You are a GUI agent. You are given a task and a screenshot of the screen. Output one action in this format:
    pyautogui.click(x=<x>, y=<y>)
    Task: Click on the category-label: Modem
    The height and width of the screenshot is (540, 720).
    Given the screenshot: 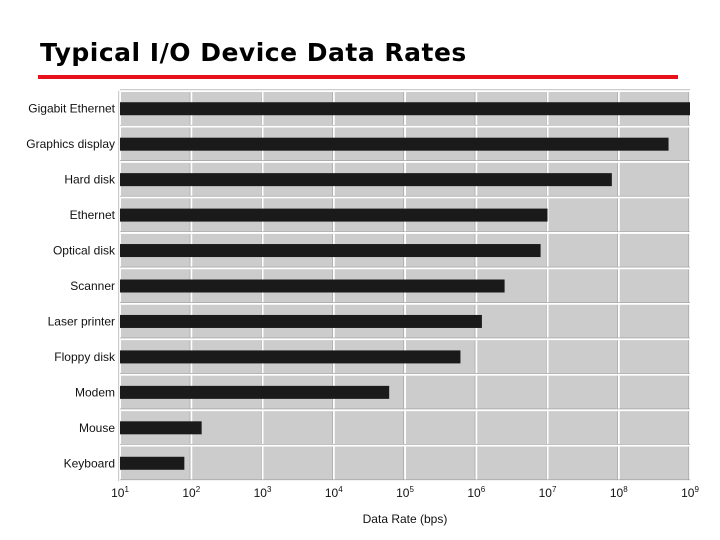 What is the action you would take?
    pyautogui.click(x=95, y=392)
    